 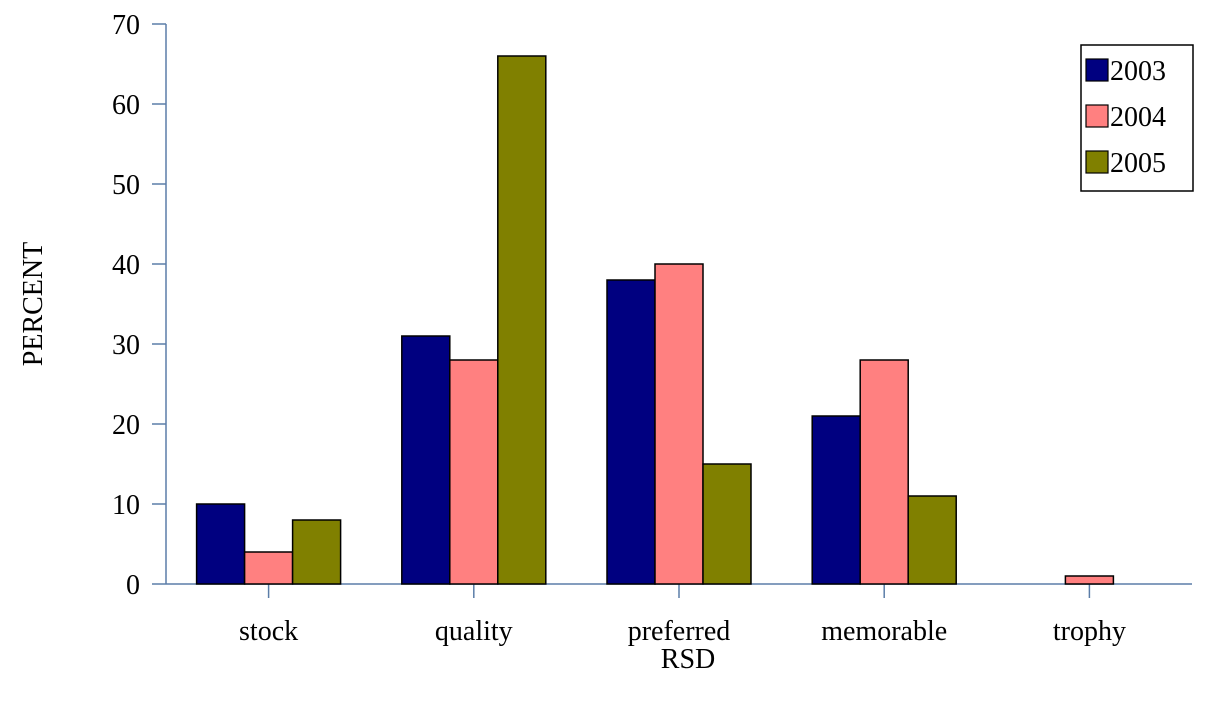 What do you see at coordinates (316, 552) in the screenshot?
I see `bar-2005-stock` at bounding box center [316, 552].